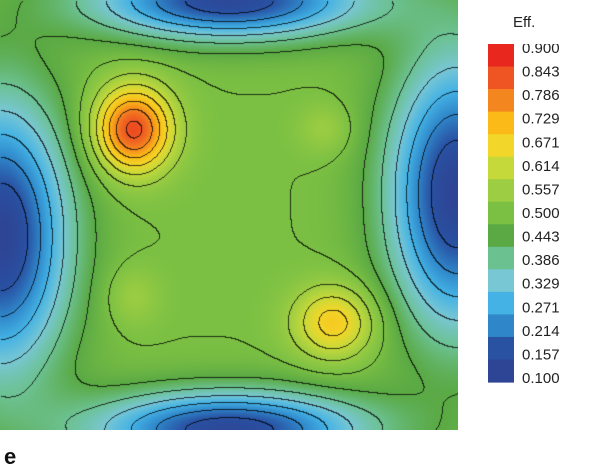  Describe the element at coordinates (541, 284) in the screenshot. I see `colorbar-tick-label: 0.329` at that location.